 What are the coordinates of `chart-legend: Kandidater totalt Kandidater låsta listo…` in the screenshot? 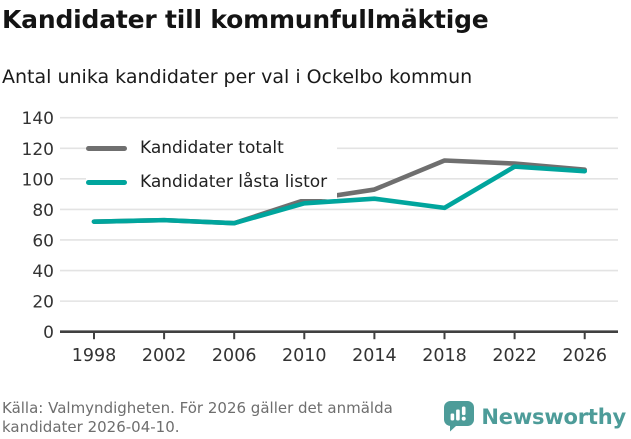 It's located at (212, 165).